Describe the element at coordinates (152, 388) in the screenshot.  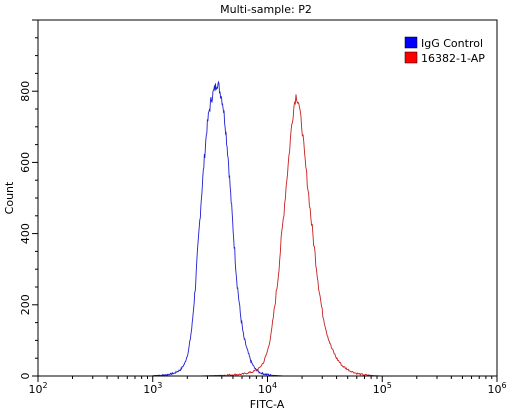
I see `x-tick-label: 10³` at that location.